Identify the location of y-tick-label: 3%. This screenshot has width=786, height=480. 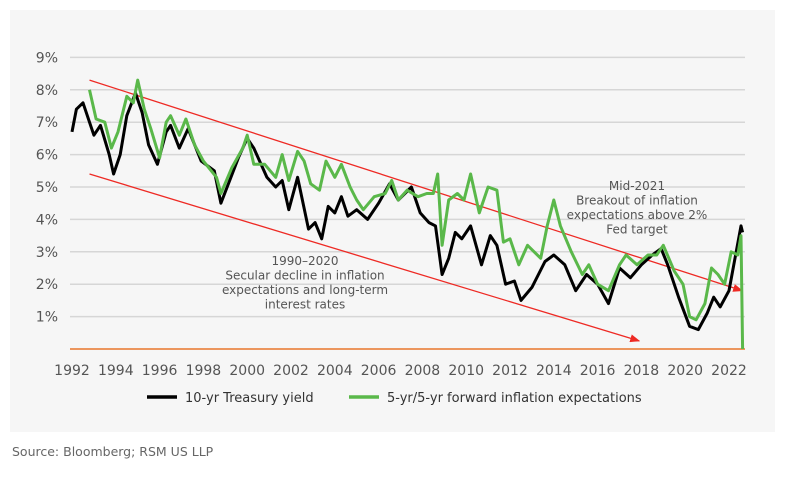
(47, 253).